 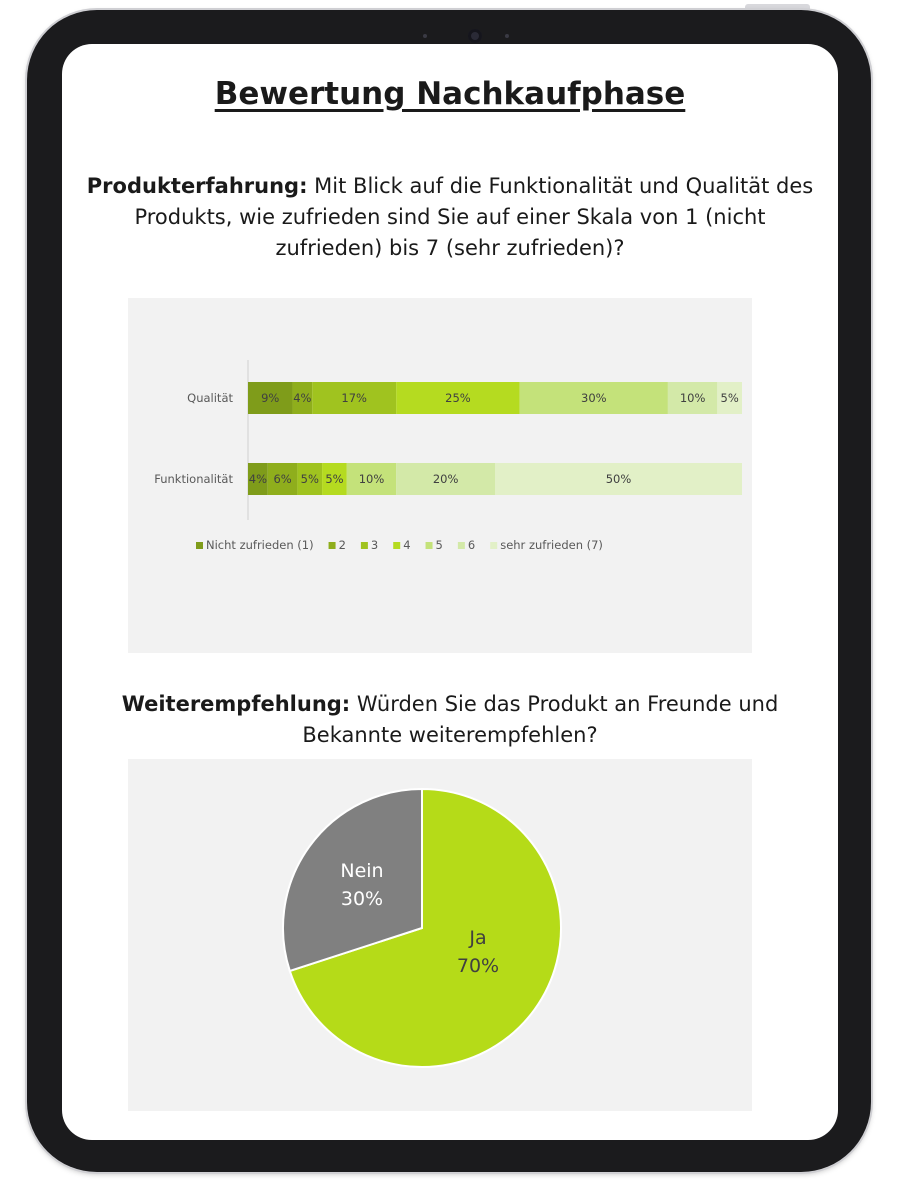 I want to click on legend-label: 6, so click(x=471, y=545).